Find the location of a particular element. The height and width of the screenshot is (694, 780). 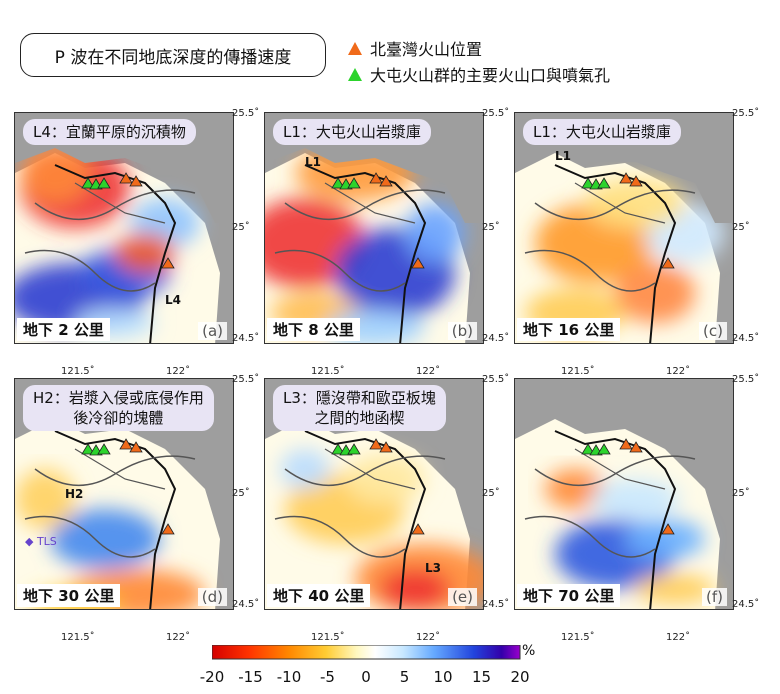

station-label: ◆ TLS is located at coordinates (41, 541).